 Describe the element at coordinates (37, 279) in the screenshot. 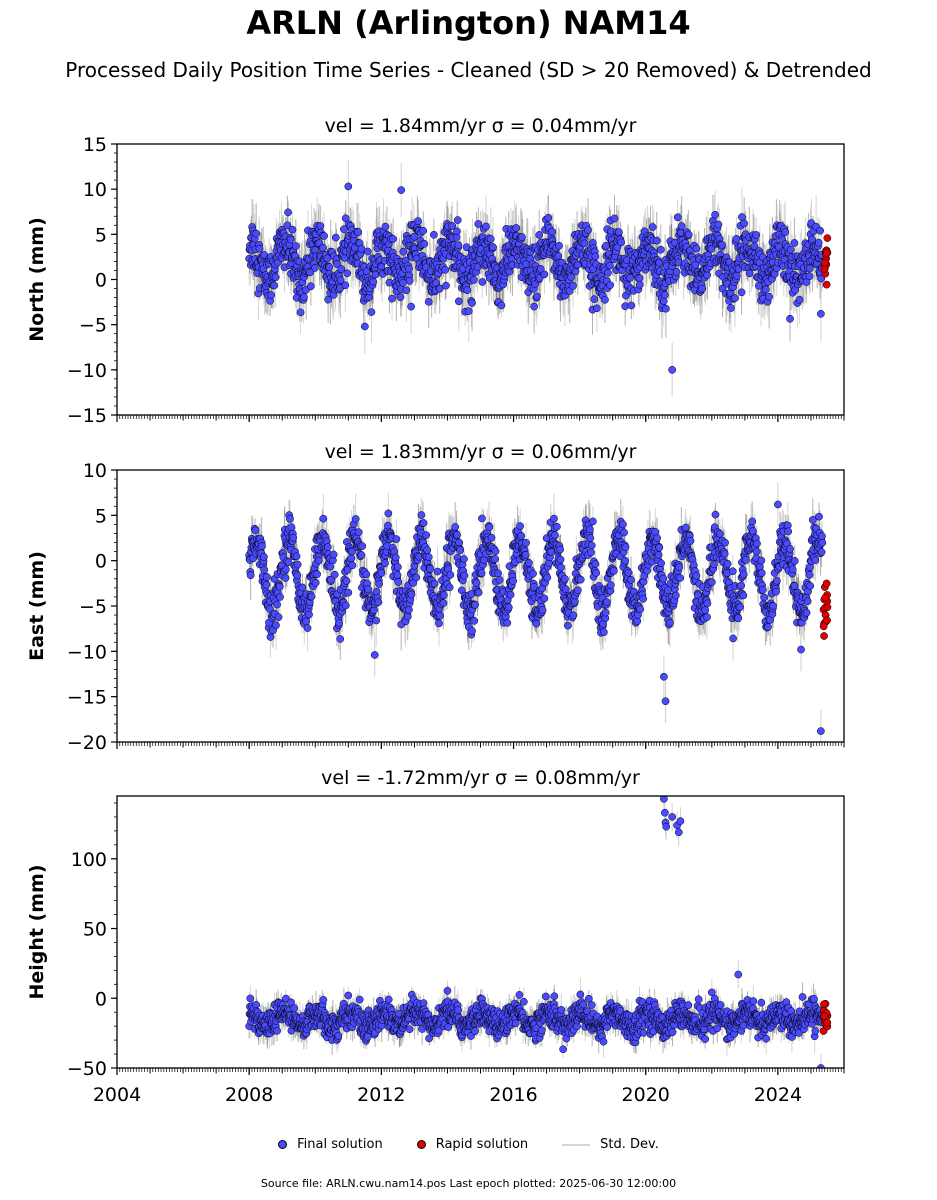

I see `north-y-axis-label: North (mm)` at that location.